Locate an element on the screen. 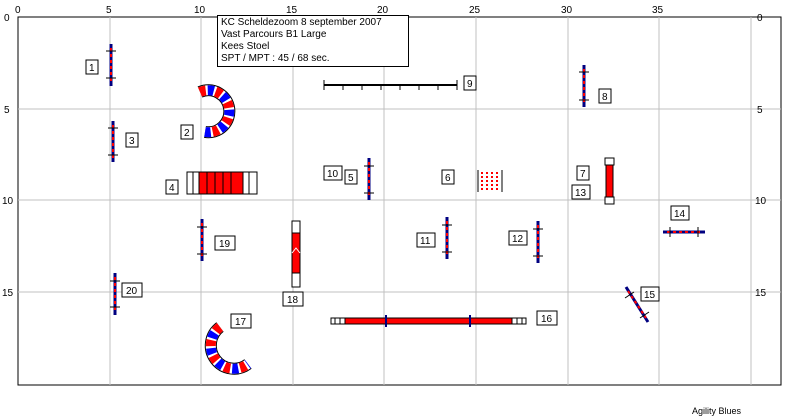  label-13: 13 is located at coordinates (581, 192).